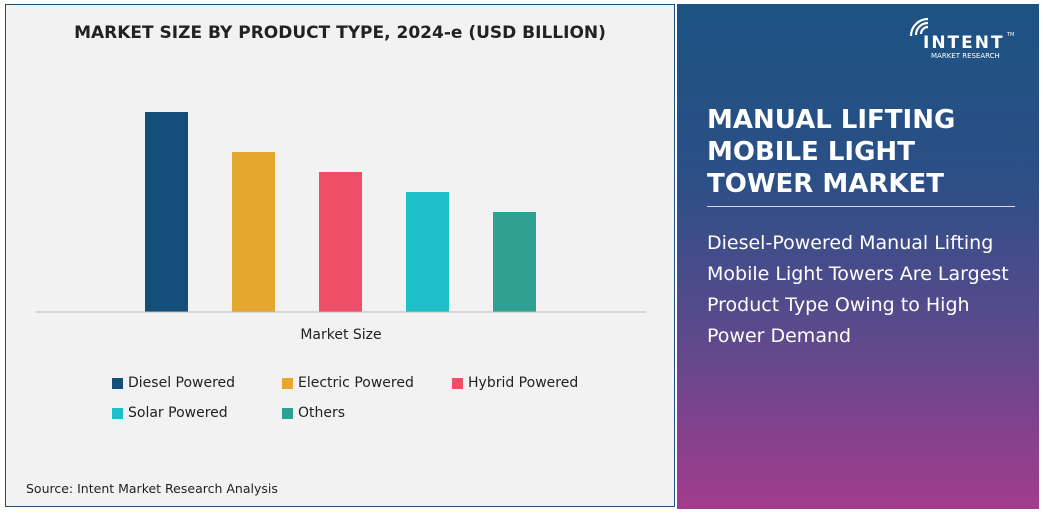  I want to click on legend-label: Diesel Powered, so click(182, 383).